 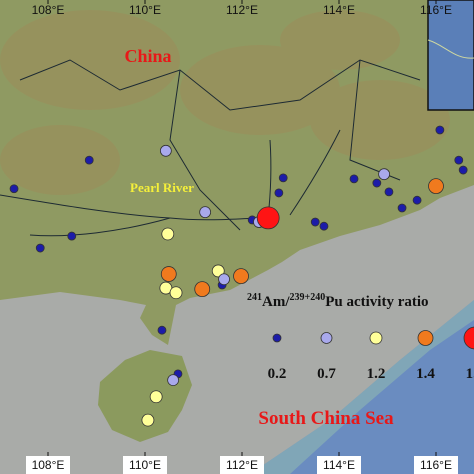 I want to click on legend-label: 1.2, so click(x=376, y=374).